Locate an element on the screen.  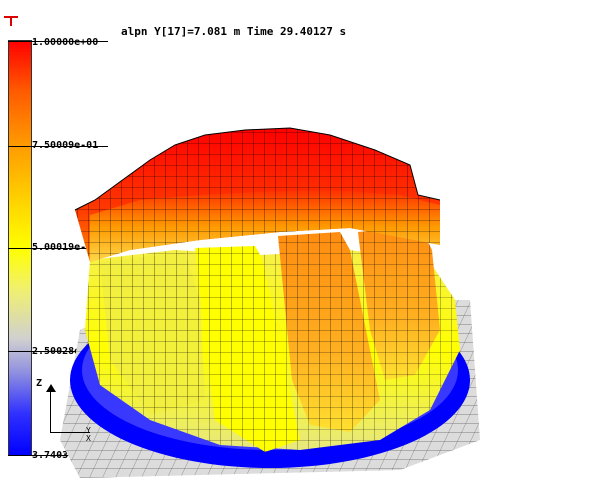
colorbar-label-25: 2.50028e-01 is located at coordinates (65, 351).